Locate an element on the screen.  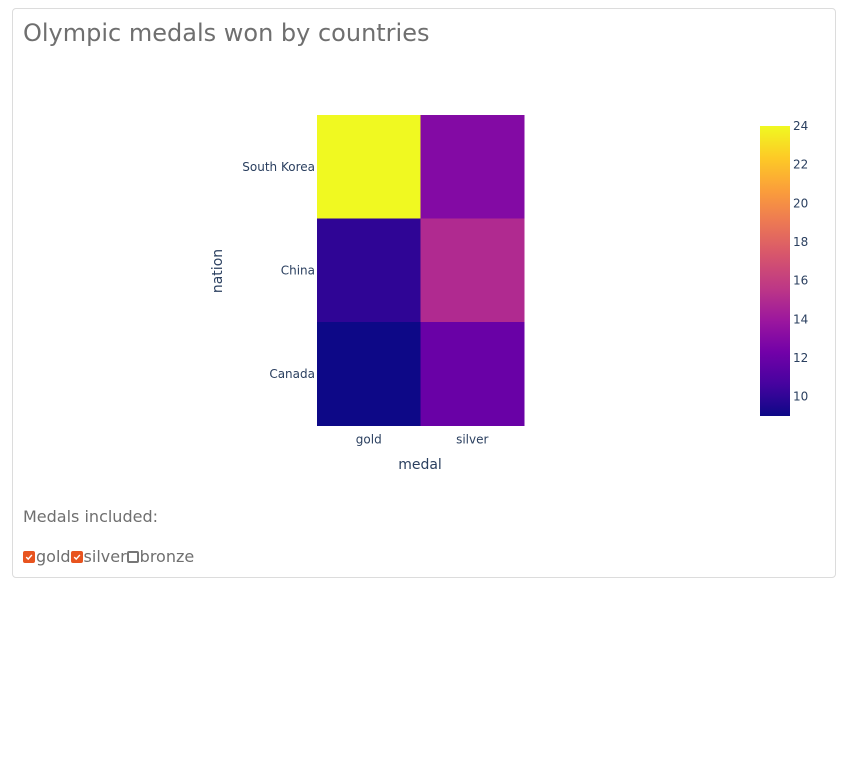
colorbar-tick-label: 20 is located at coordinates (800, 203).